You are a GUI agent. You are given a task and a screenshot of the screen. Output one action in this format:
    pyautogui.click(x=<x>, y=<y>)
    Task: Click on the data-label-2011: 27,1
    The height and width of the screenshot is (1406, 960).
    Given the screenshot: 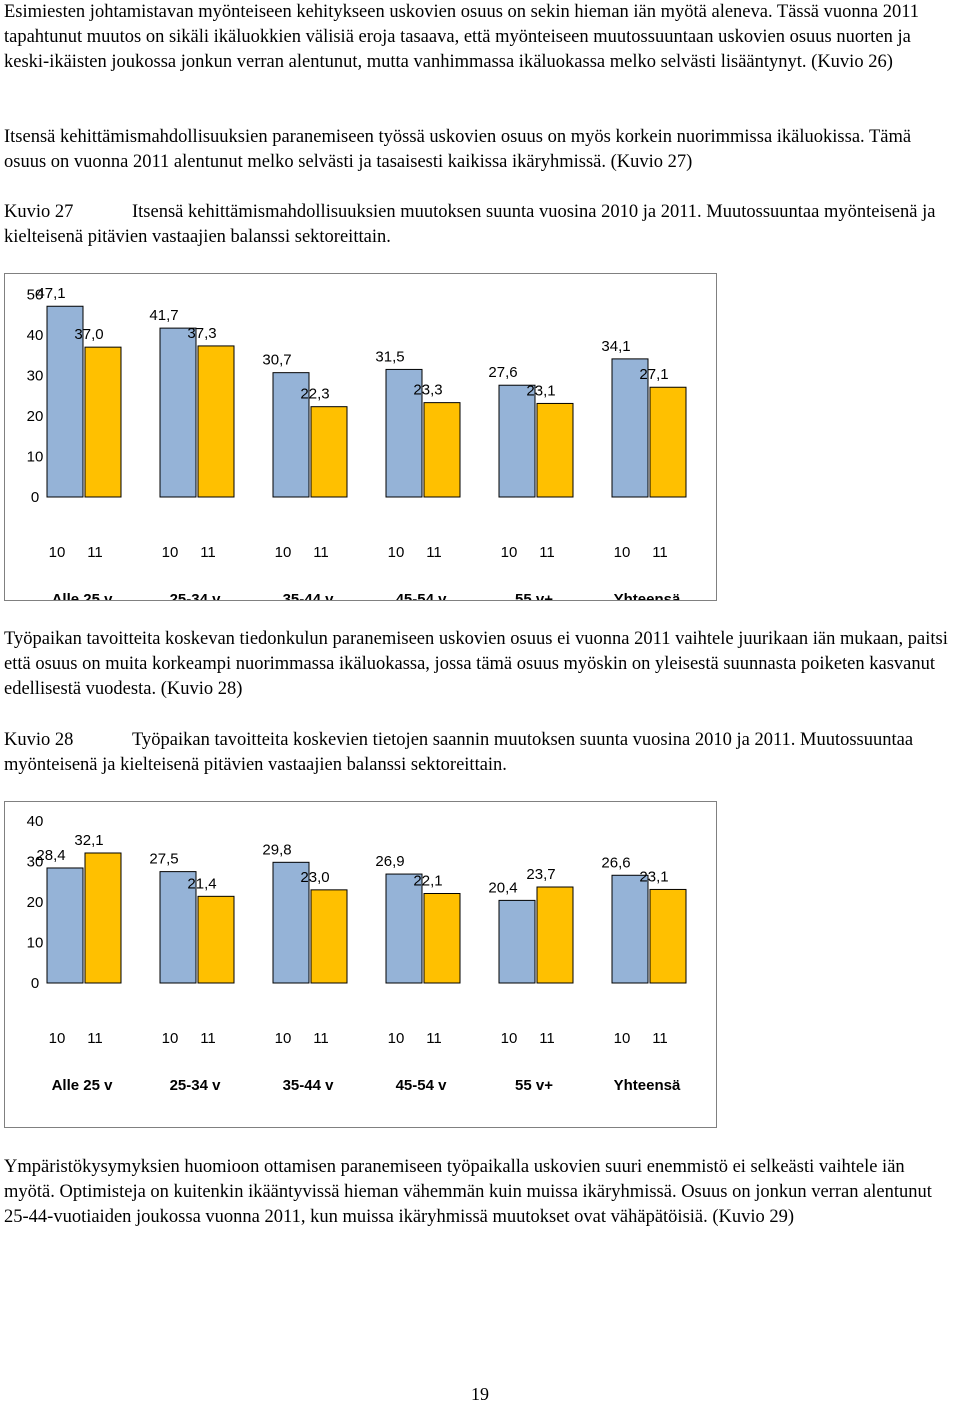 What is the action you would take?
    pyautogui.click(x=653, y=374)
    